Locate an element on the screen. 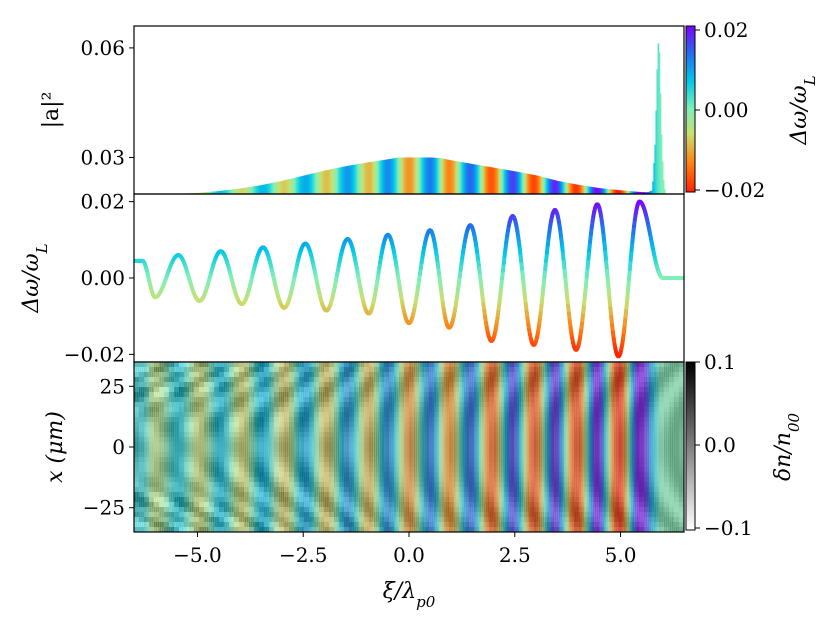  top-area-fill is located at coordinates (422, 118).